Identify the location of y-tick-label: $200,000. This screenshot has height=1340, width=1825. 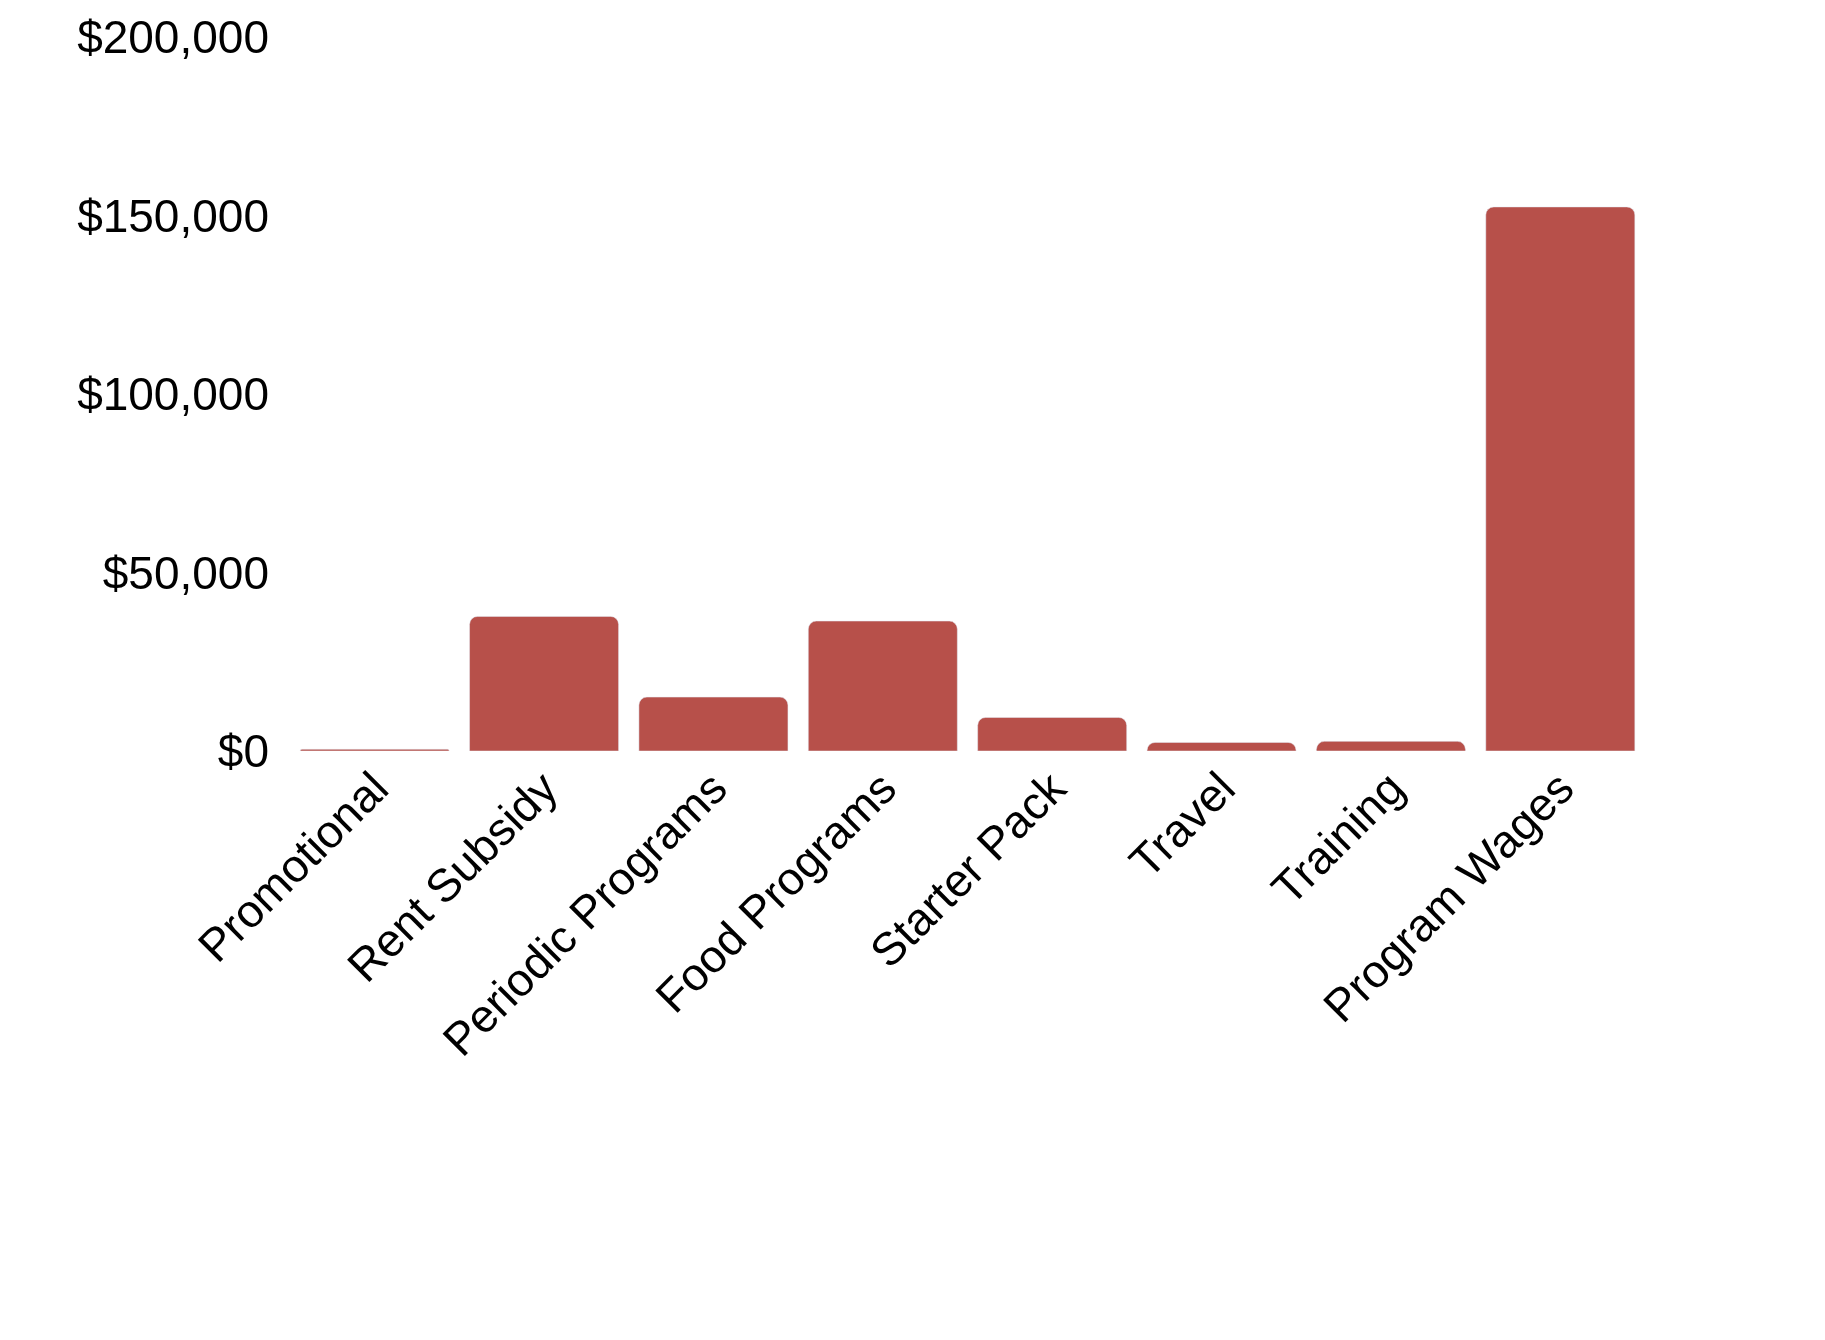
(173, 37).